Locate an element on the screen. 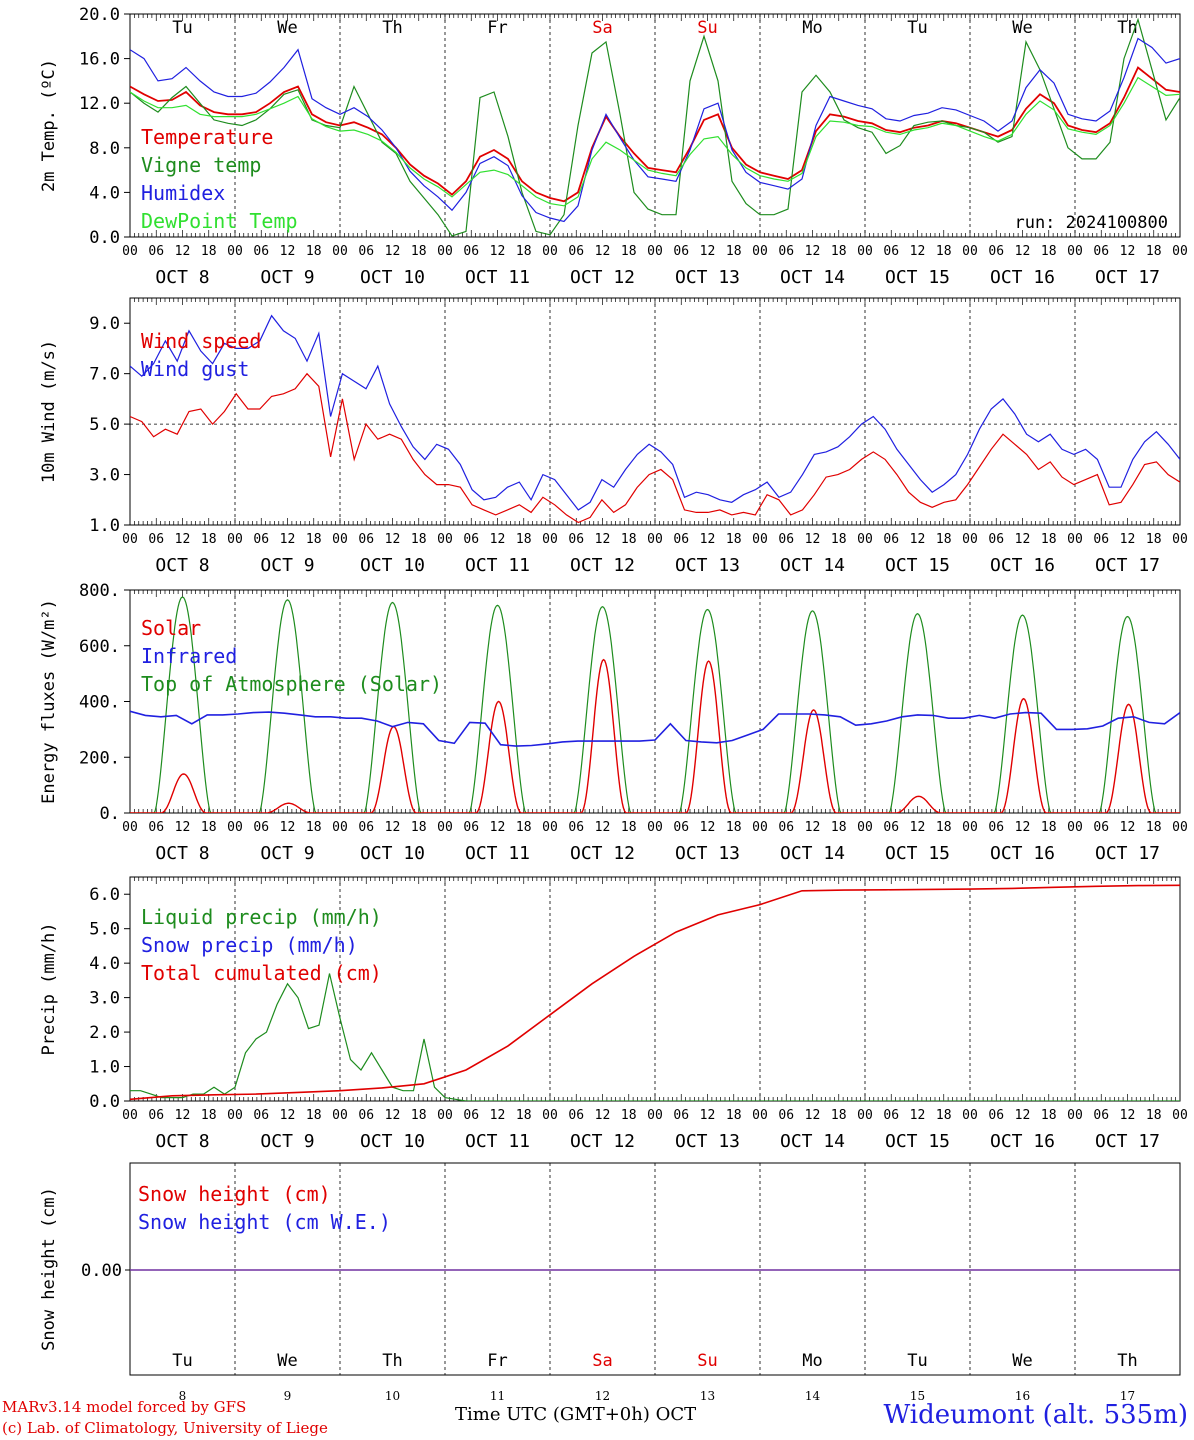 The height and width of the screenshot is (1440, 1194). y-tick-label: 16.0 is located at coordinates (99, 60).